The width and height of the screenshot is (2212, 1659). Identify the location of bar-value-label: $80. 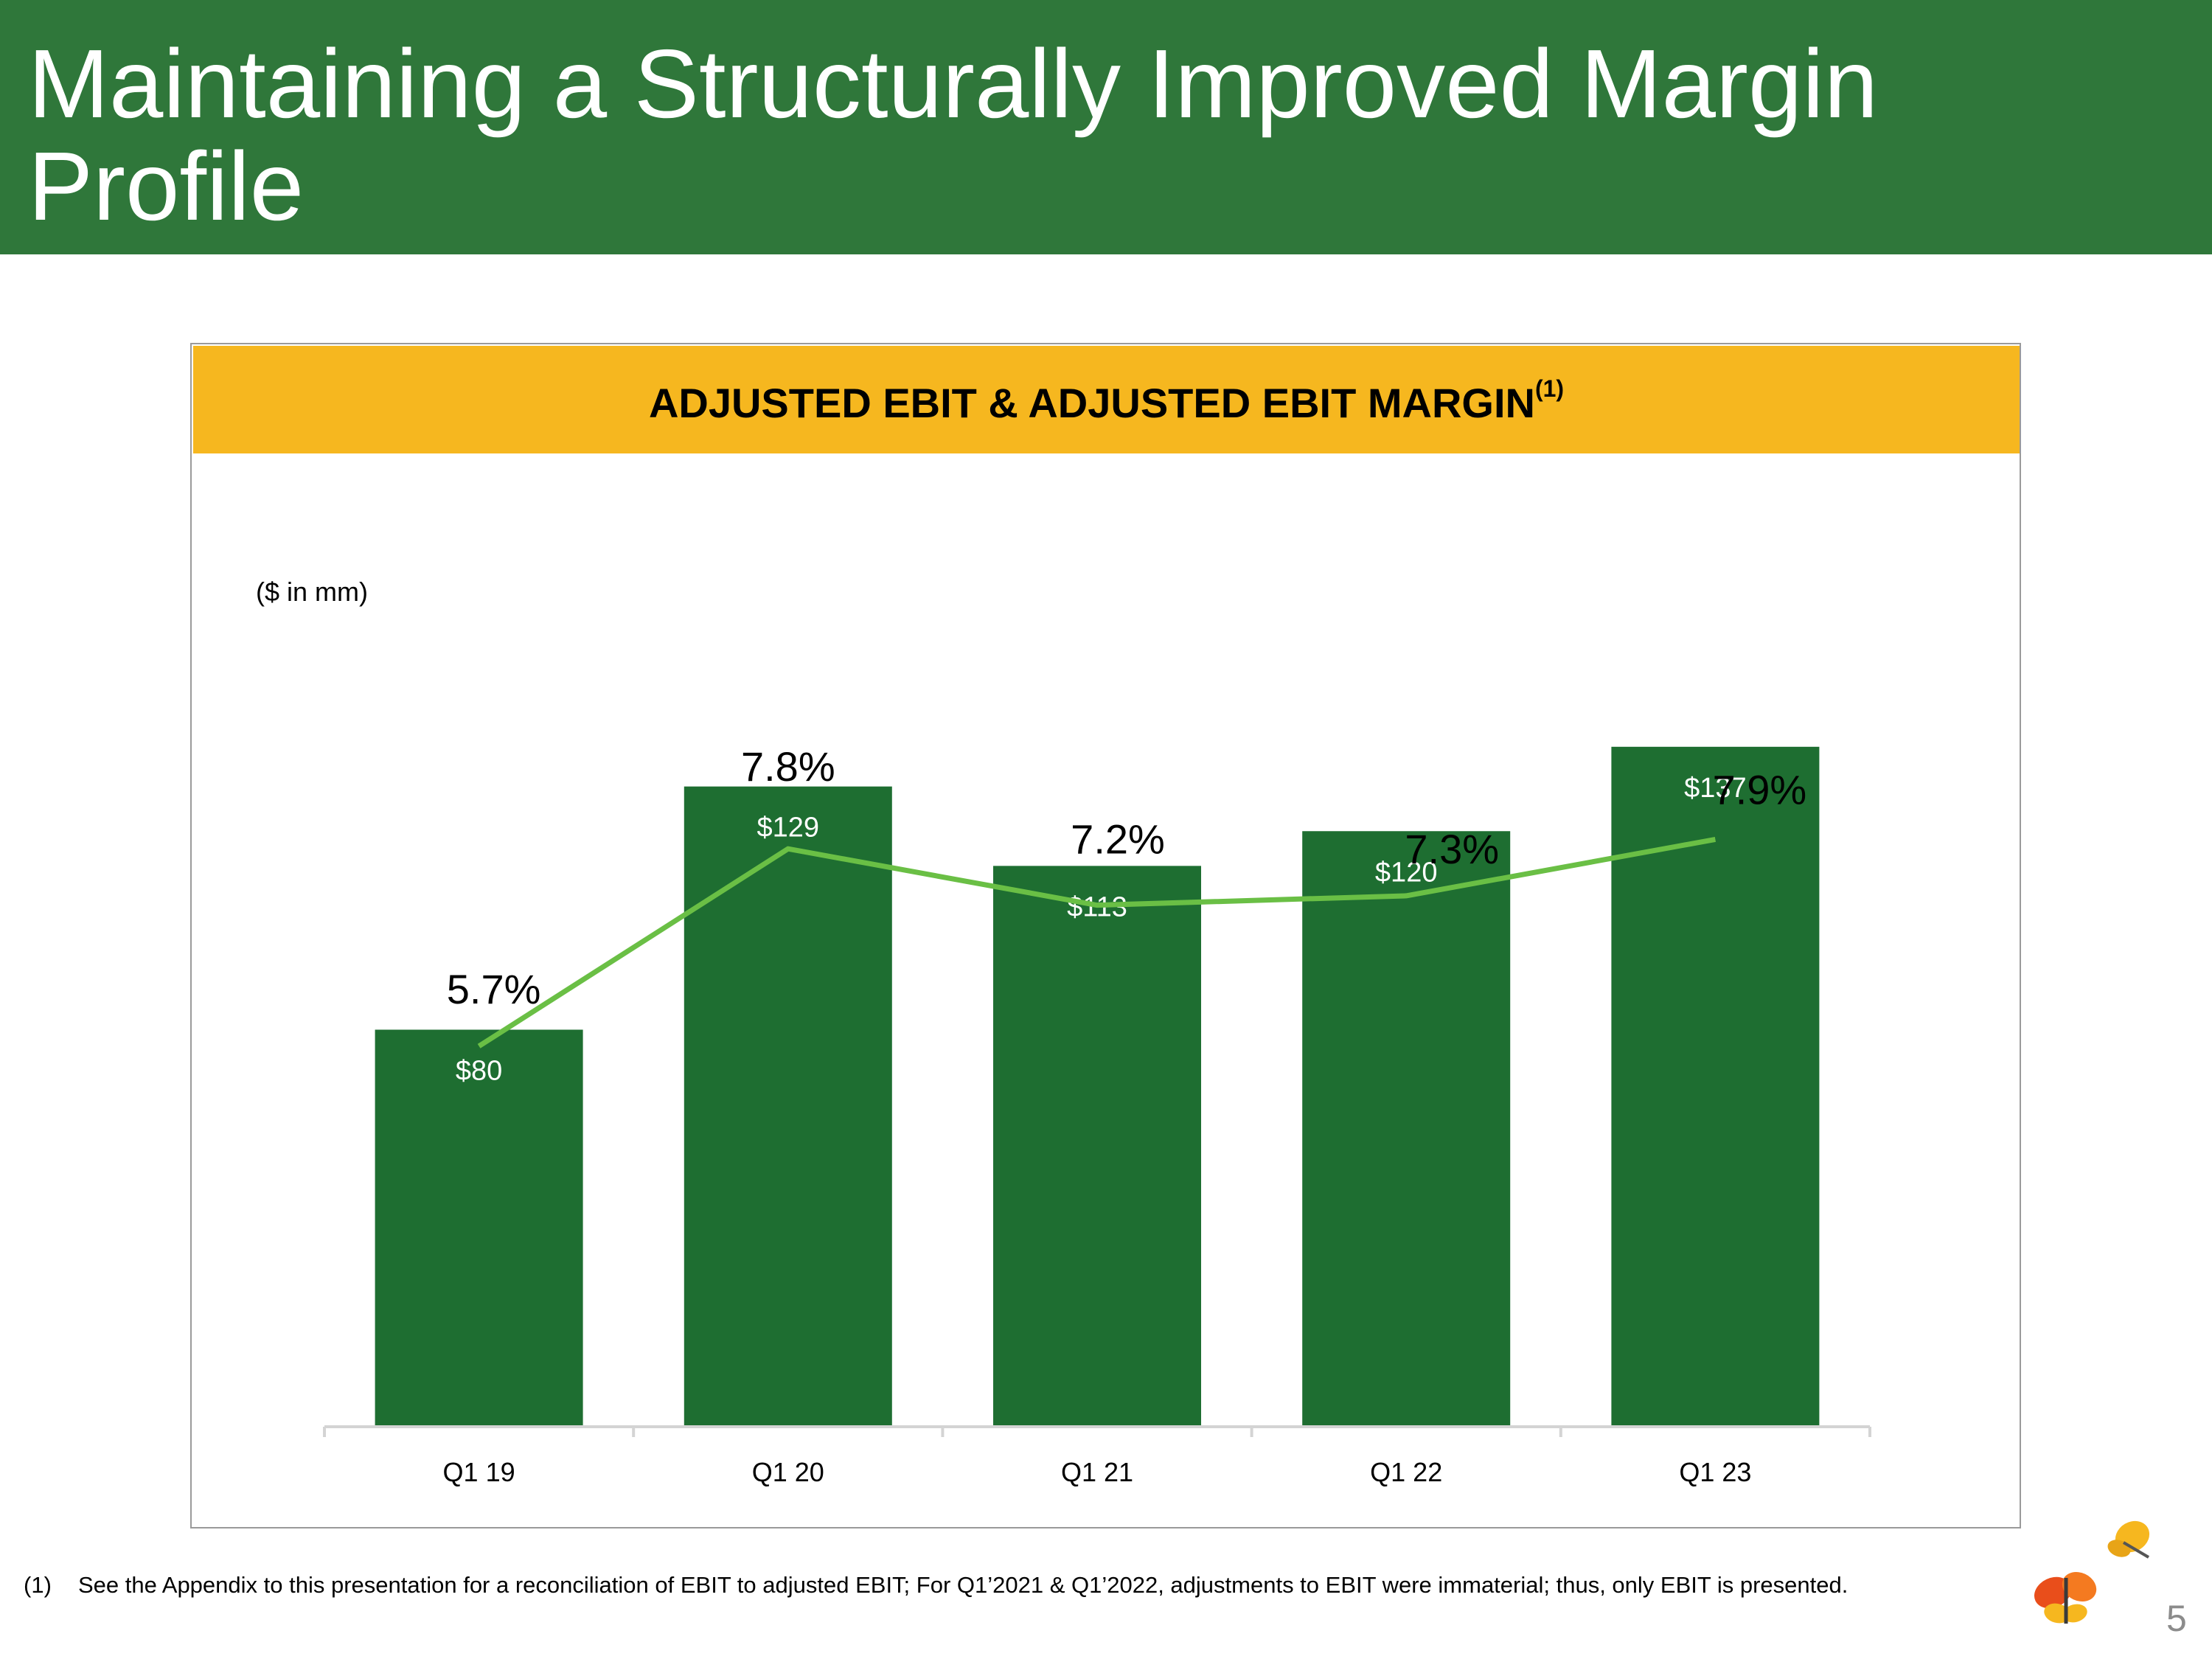
(479, 1071).